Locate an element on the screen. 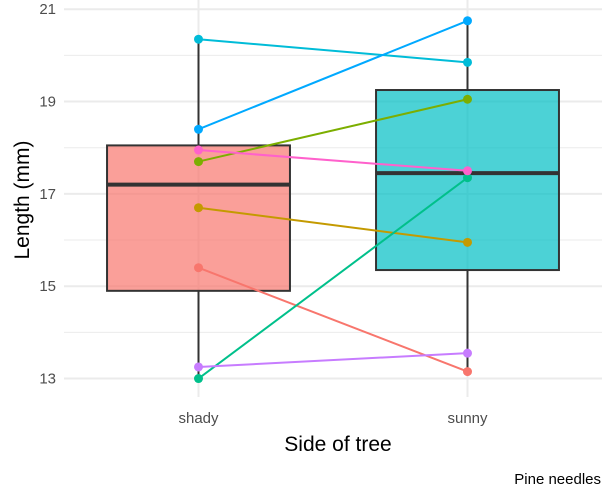  x-tick-label: sunny is located at coordinates (467, 418).